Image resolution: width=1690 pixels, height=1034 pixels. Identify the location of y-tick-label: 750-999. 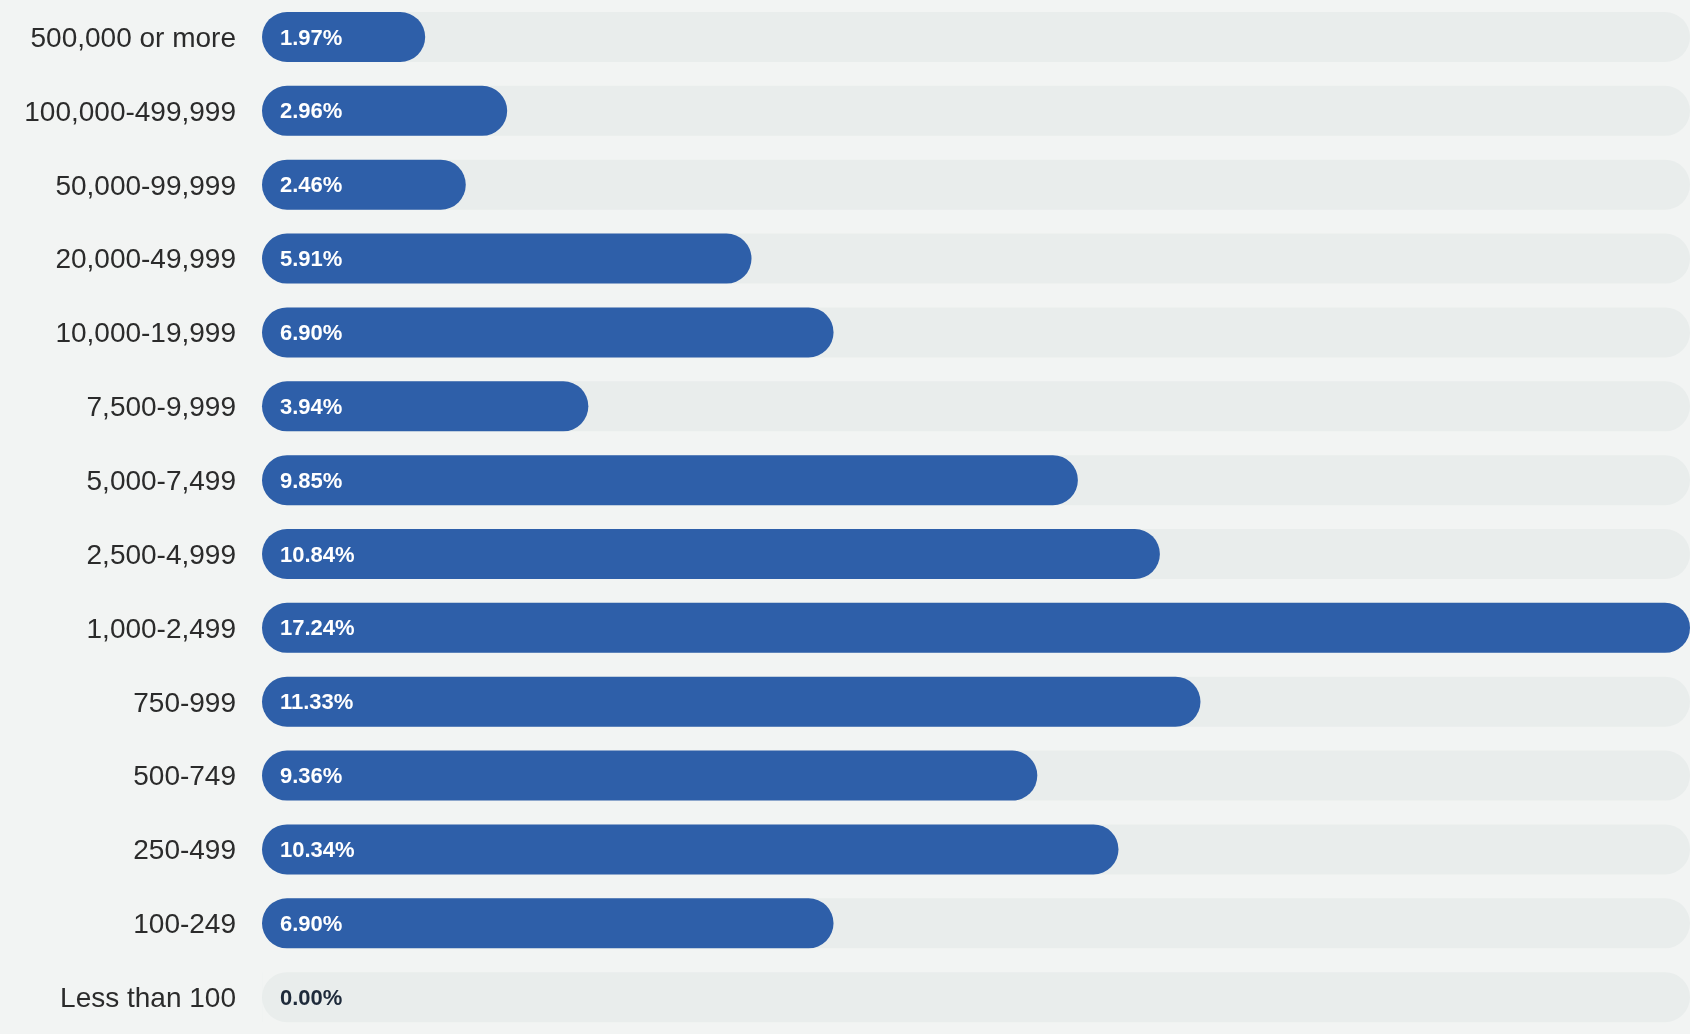
(184, 702).